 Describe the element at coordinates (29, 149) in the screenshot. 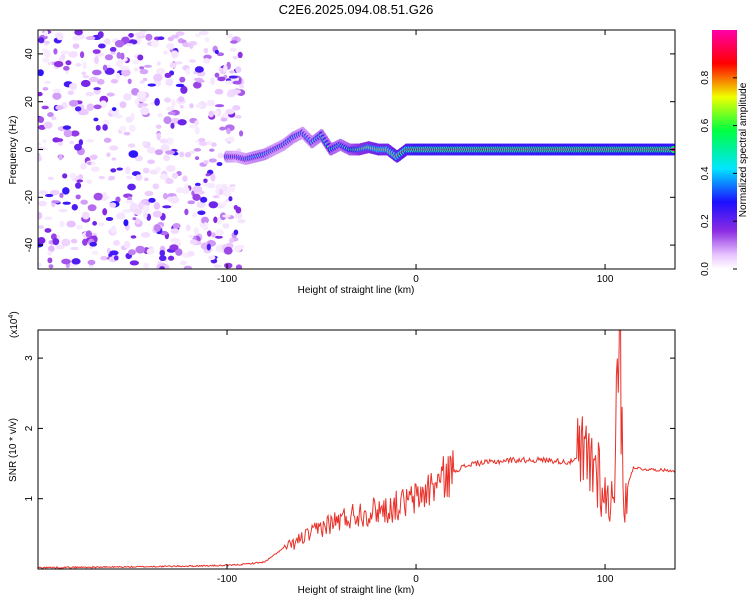

I see `spectrogram-y-tick-label: 0` at that location.